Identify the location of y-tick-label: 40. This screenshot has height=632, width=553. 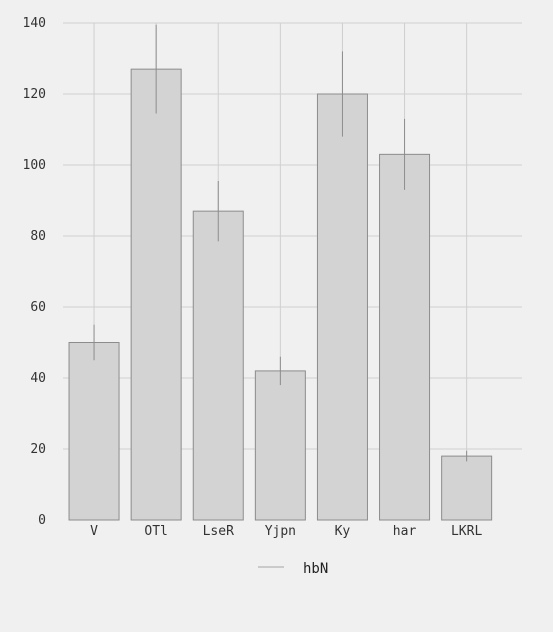
(38, 378).